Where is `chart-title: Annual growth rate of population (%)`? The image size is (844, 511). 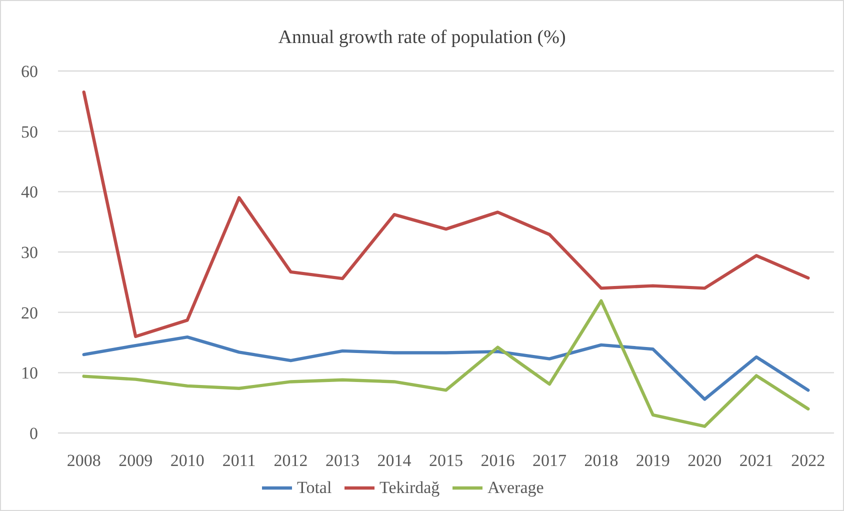
chart-title: Annual growth rate of population (%) is located at coordinates (422, 37).